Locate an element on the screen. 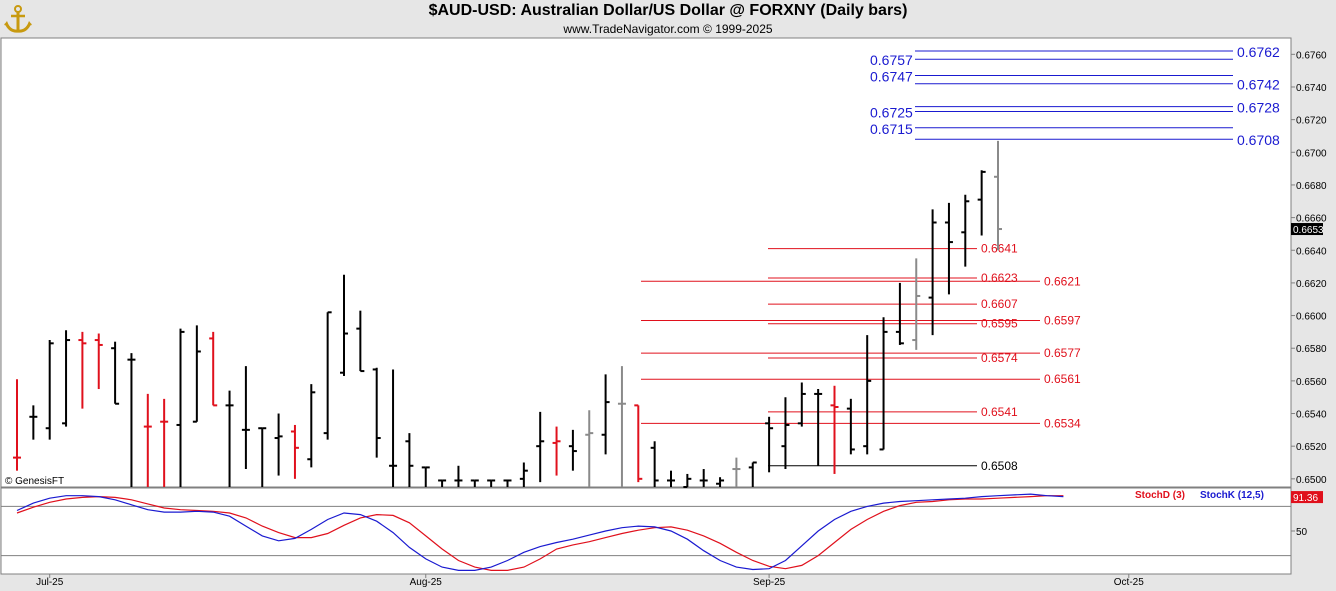 This screenshot has height=591, width=1336. stoch-last-badge is located at coordinates (1307, 497).